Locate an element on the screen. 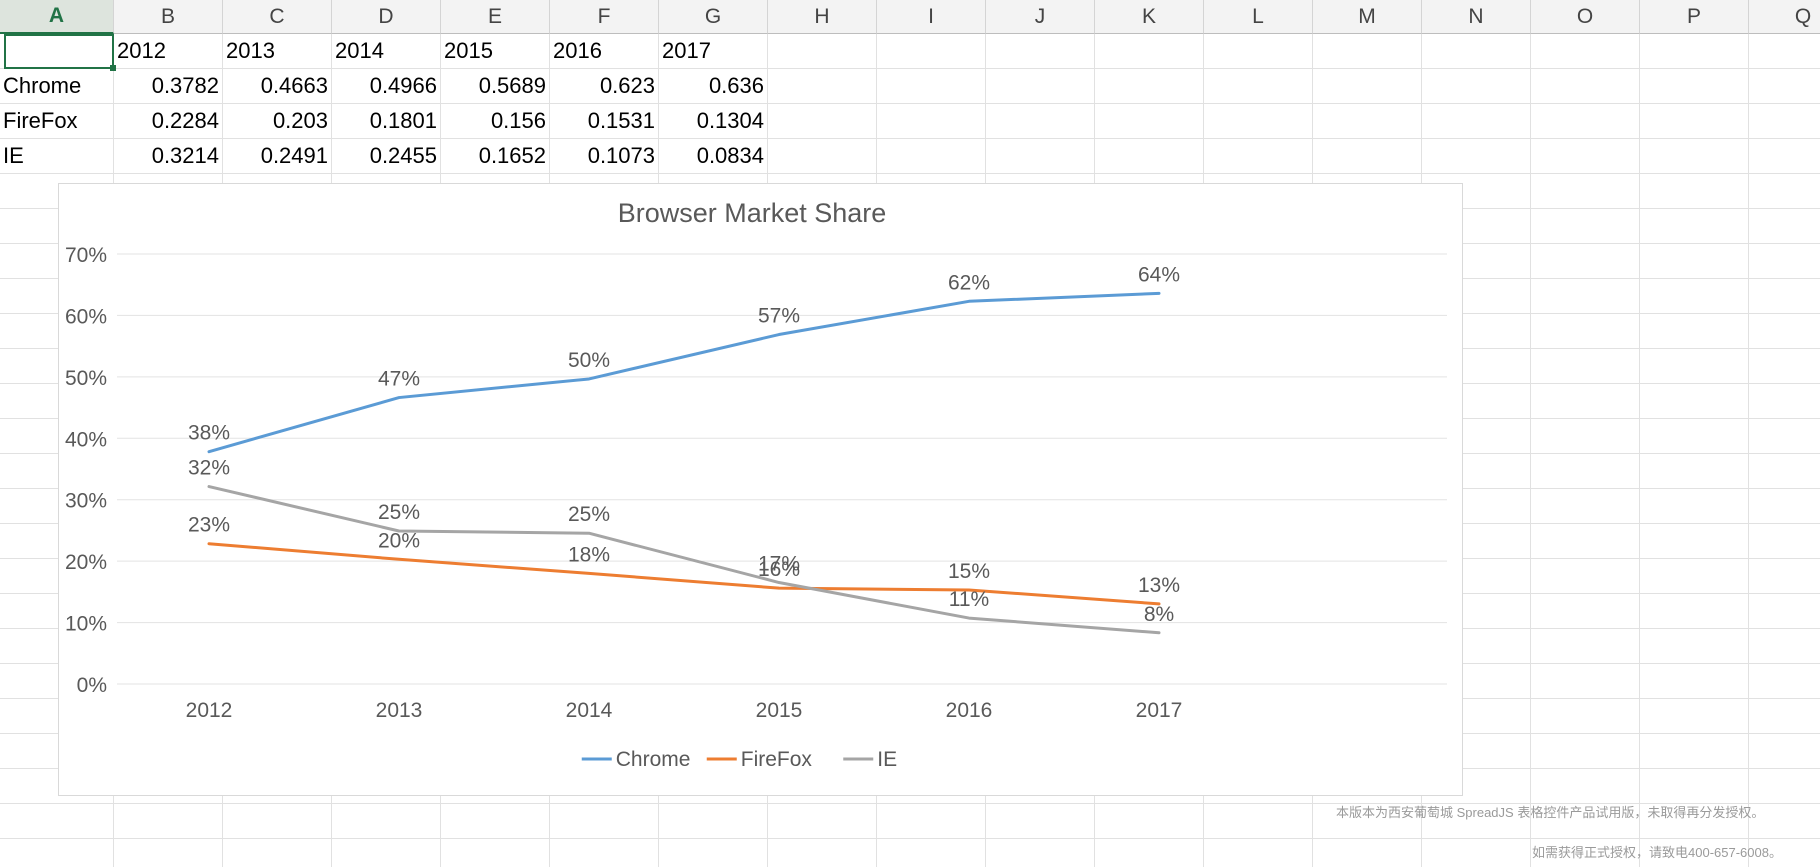  column-header-m: M is located at coordinates (1367, 17).